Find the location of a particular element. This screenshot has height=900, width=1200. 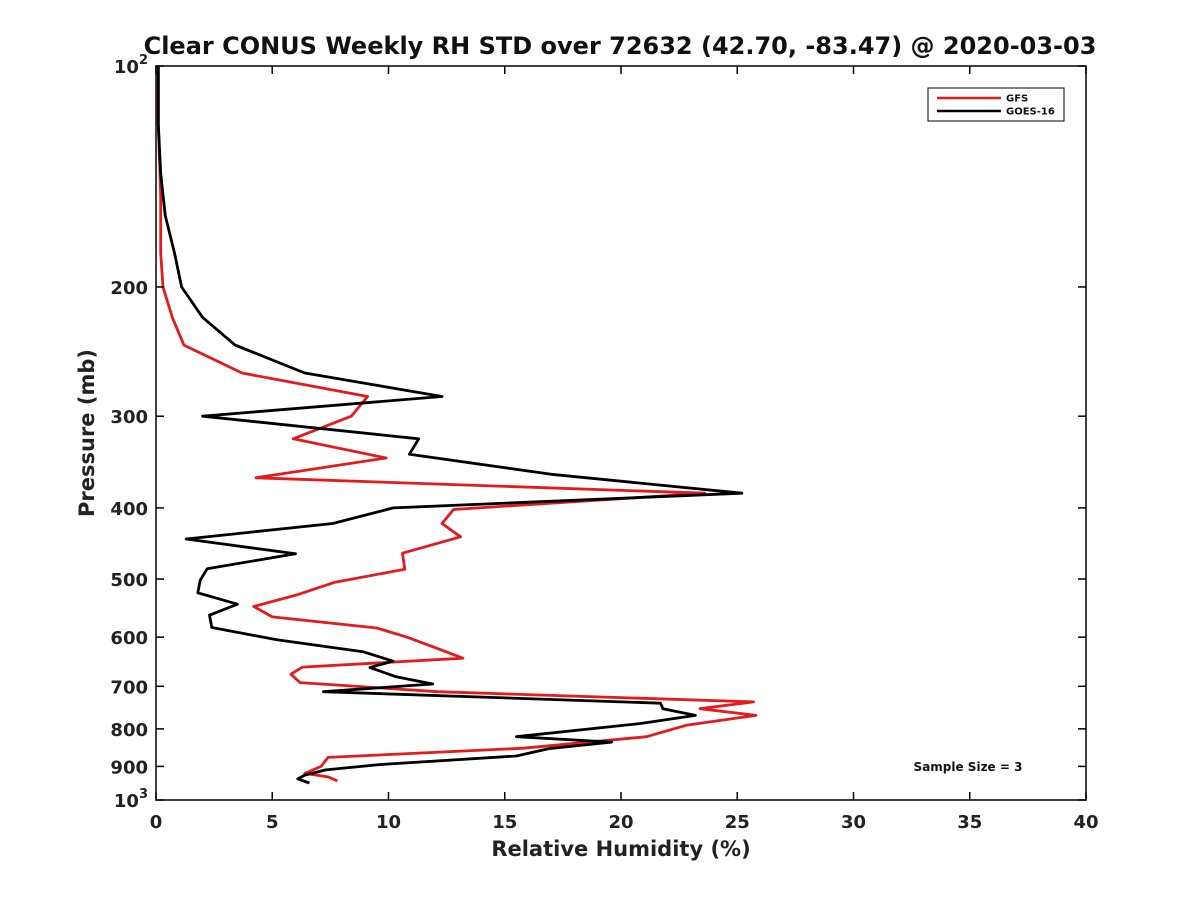

y-axis-label: Pressure (mb) is located at coordinates (87, 433).